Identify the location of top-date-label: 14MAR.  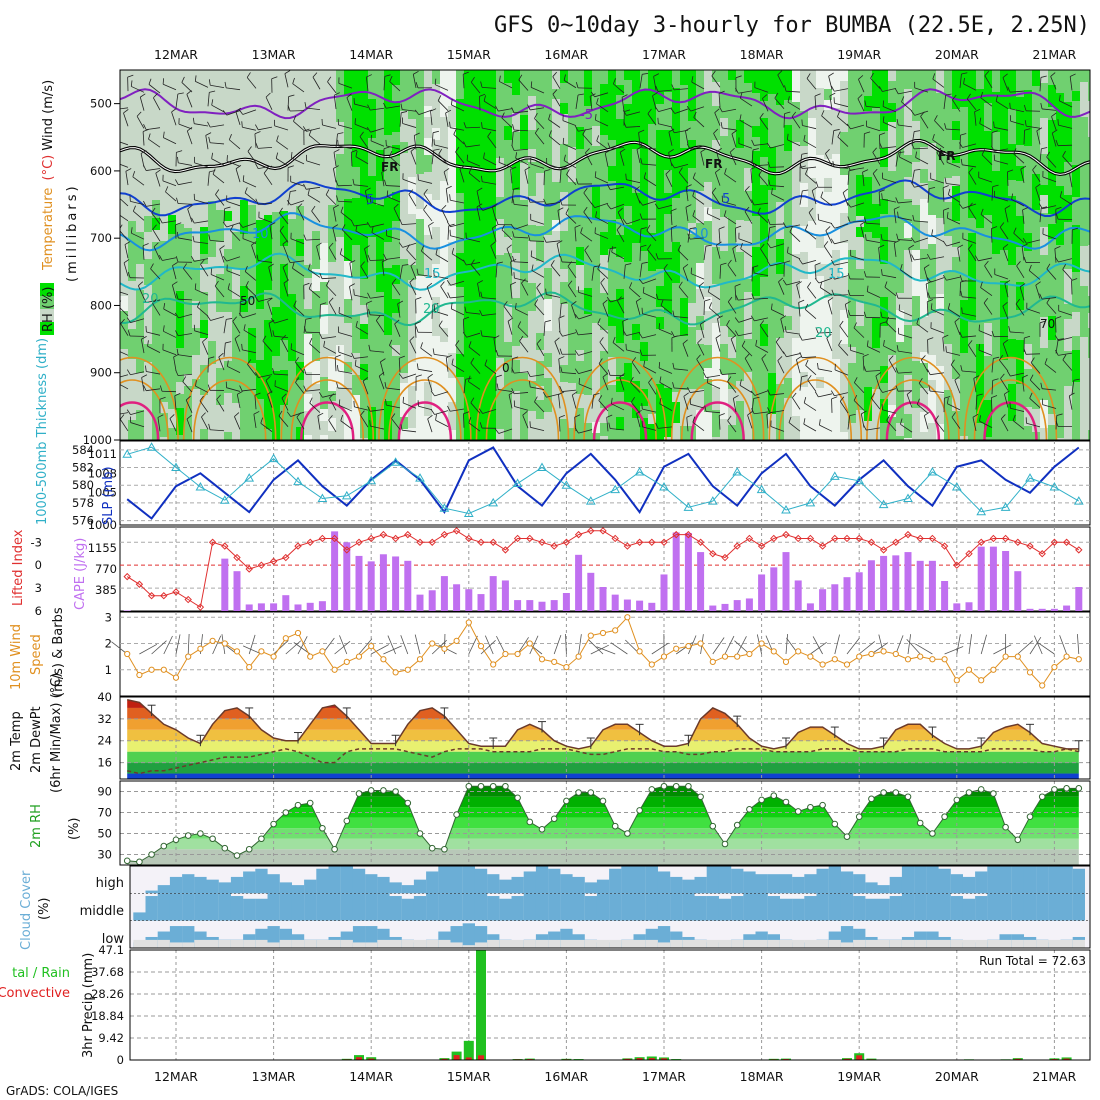
(371, 54).